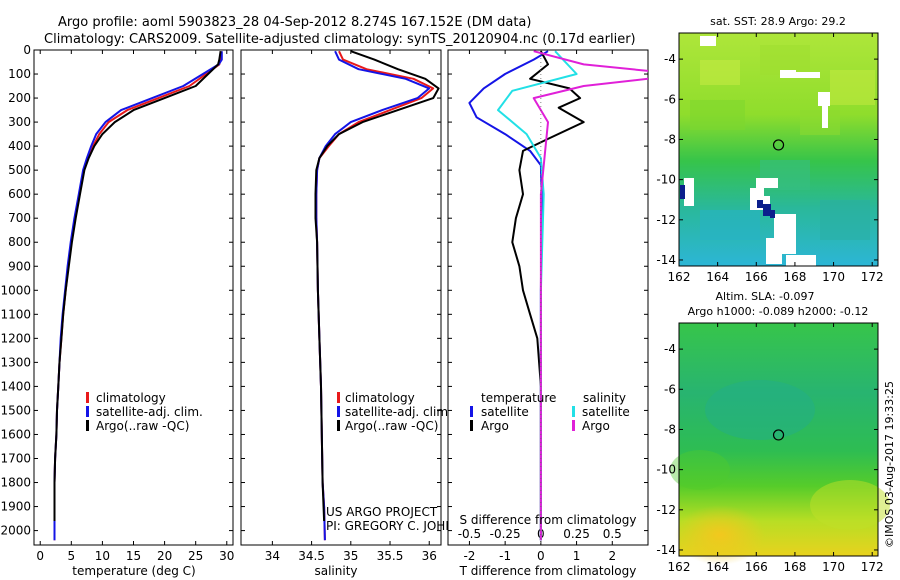 Image resolution: width=900 pixels, height=580 pixels. Describe the element at coordinates (778, 21) in the screenshot. I see `sst-map-title: sat. SST: 28.9 Argo: 29.2` at that location.